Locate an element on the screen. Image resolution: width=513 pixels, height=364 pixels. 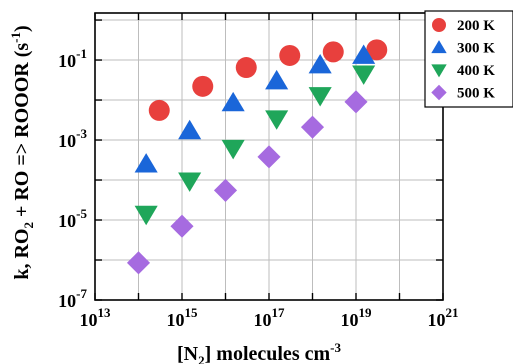
x-axis-label: [N2] molecules cm-3 is located at coordinates (259, 352).